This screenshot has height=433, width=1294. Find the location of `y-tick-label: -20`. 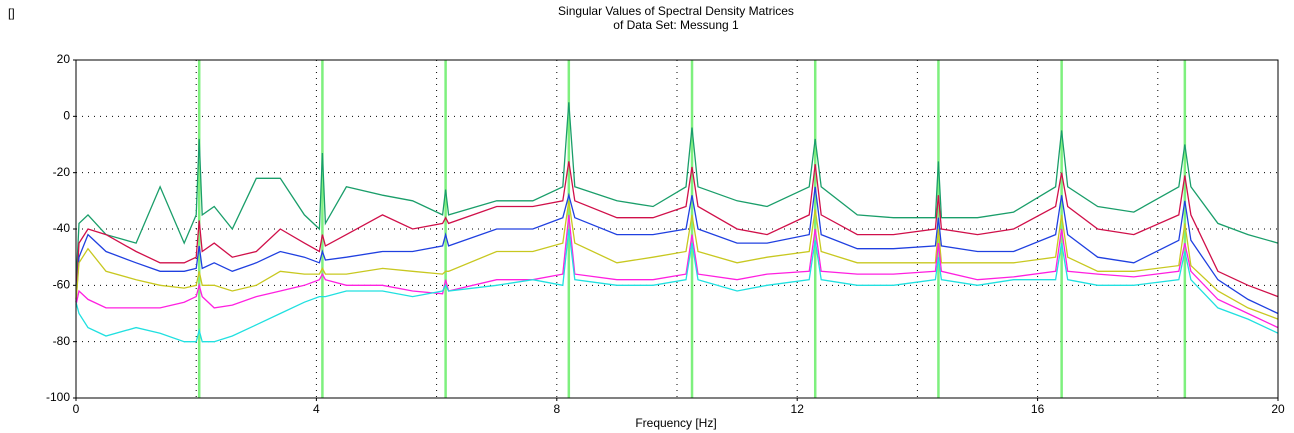

y-tick-label: -20 is located at coordinates (62, 172).